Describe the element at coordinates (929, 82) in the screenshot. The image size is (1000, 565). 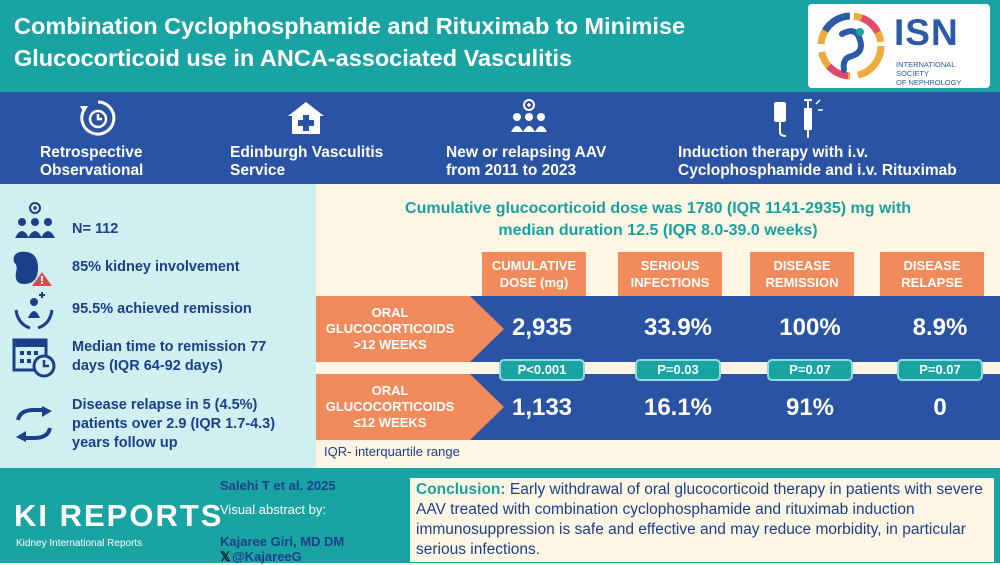
I see `isn-sub-line-2: OF NEPHROLOGY` at that location.